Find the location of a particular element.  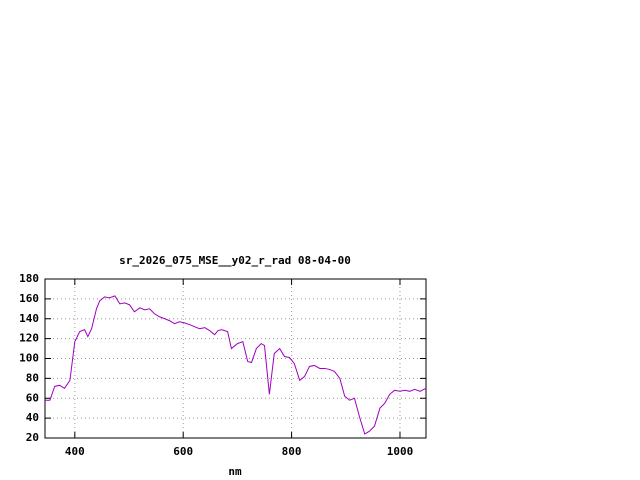

x-tick-label: 600 is located at coordinates (183, 451).